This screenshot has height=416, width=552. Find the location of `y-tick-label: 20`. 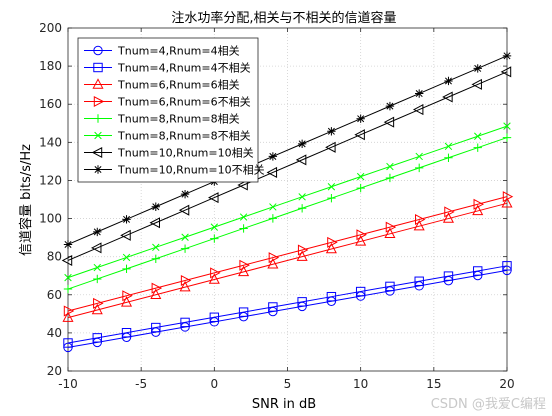

y-tick-label: 20 is located at coordinates (54, 371).